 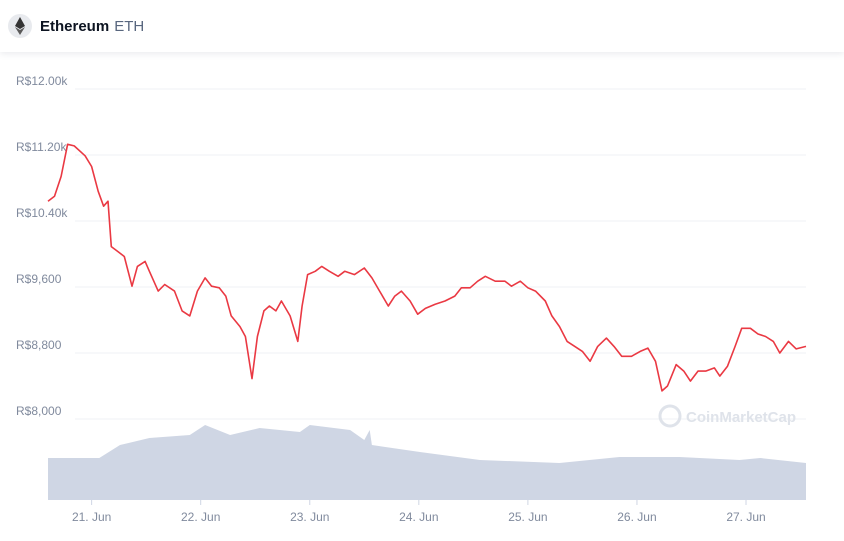 What do you see at coordinates (129, 26) in the screenshot?
I see `coin-symbol: ETH` at bounding box center [129, 26].